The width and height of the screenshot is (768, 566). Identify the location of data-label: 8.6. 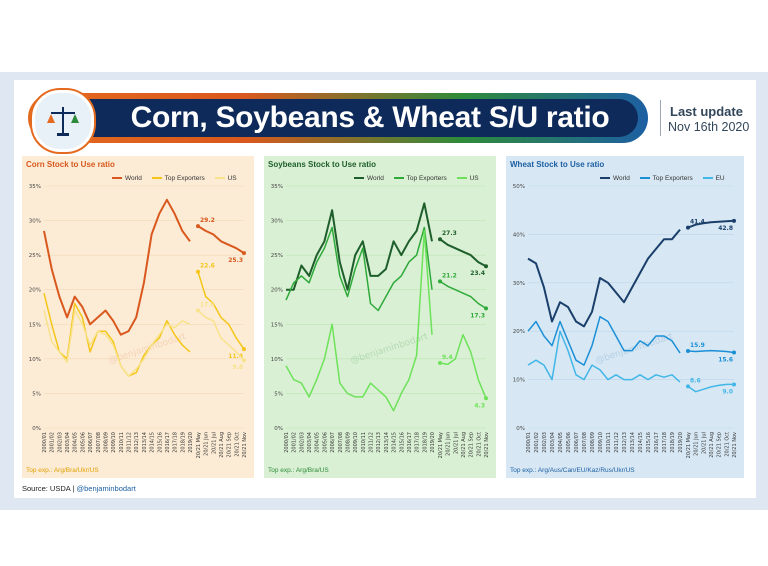
(695, 380).